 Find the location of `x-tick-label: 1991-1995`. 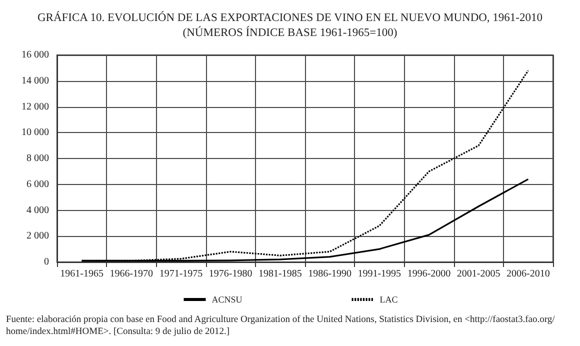

x-tick-label: 1991-1995 is located at coordinates (380, 274).